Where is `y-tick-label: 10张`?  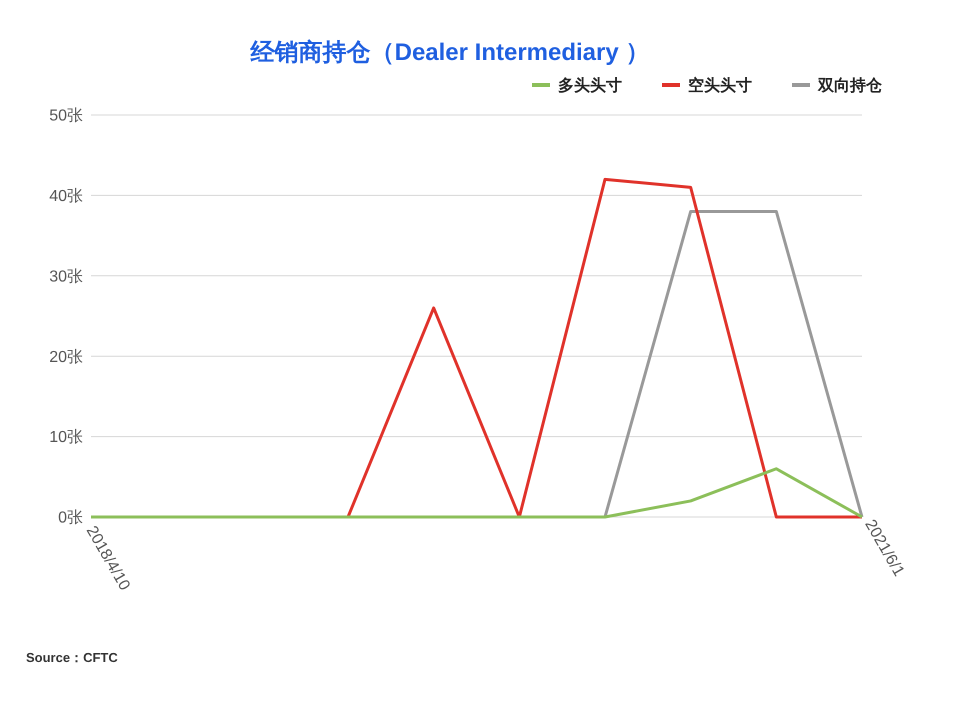 y-tick-label: 10张 is located at coordinates (66, 437).